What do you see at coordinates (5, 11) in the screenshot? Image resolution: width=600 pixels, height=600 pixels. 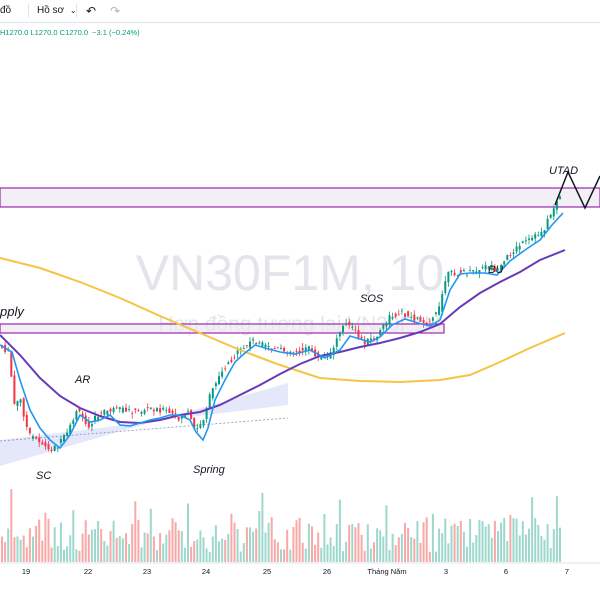 I see `timeframe-menu: đồ` at bounding box center [5, 11].